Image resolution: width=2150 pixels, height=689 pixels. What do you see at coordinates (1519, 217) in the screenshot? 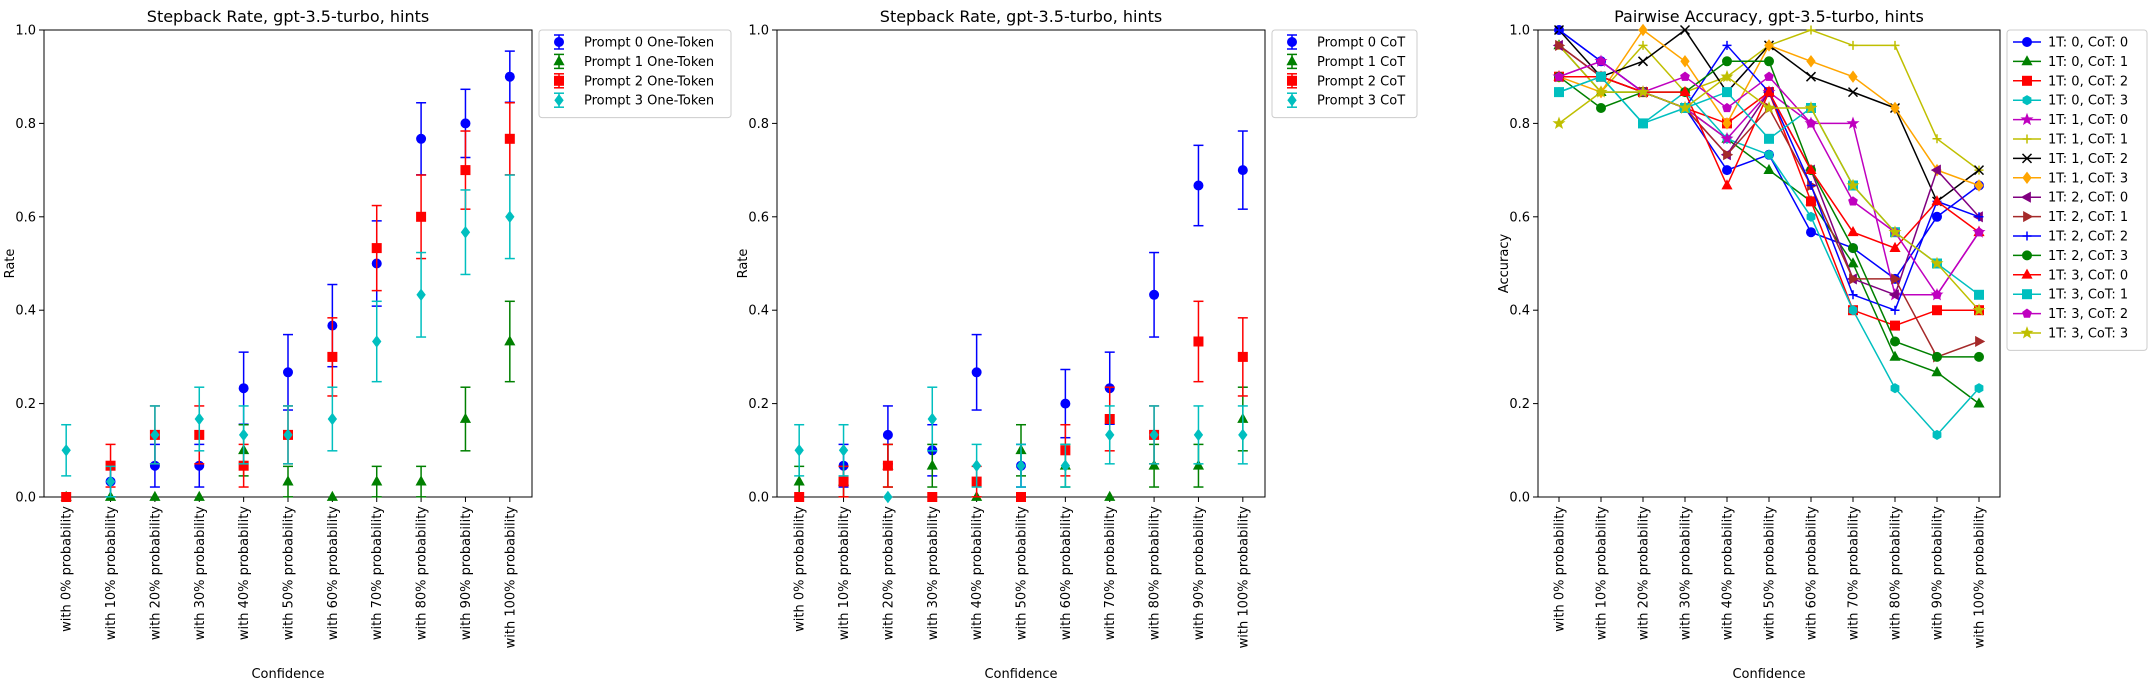
I see `y-tick-label: 0.6` at bounding box center [1519, 217].